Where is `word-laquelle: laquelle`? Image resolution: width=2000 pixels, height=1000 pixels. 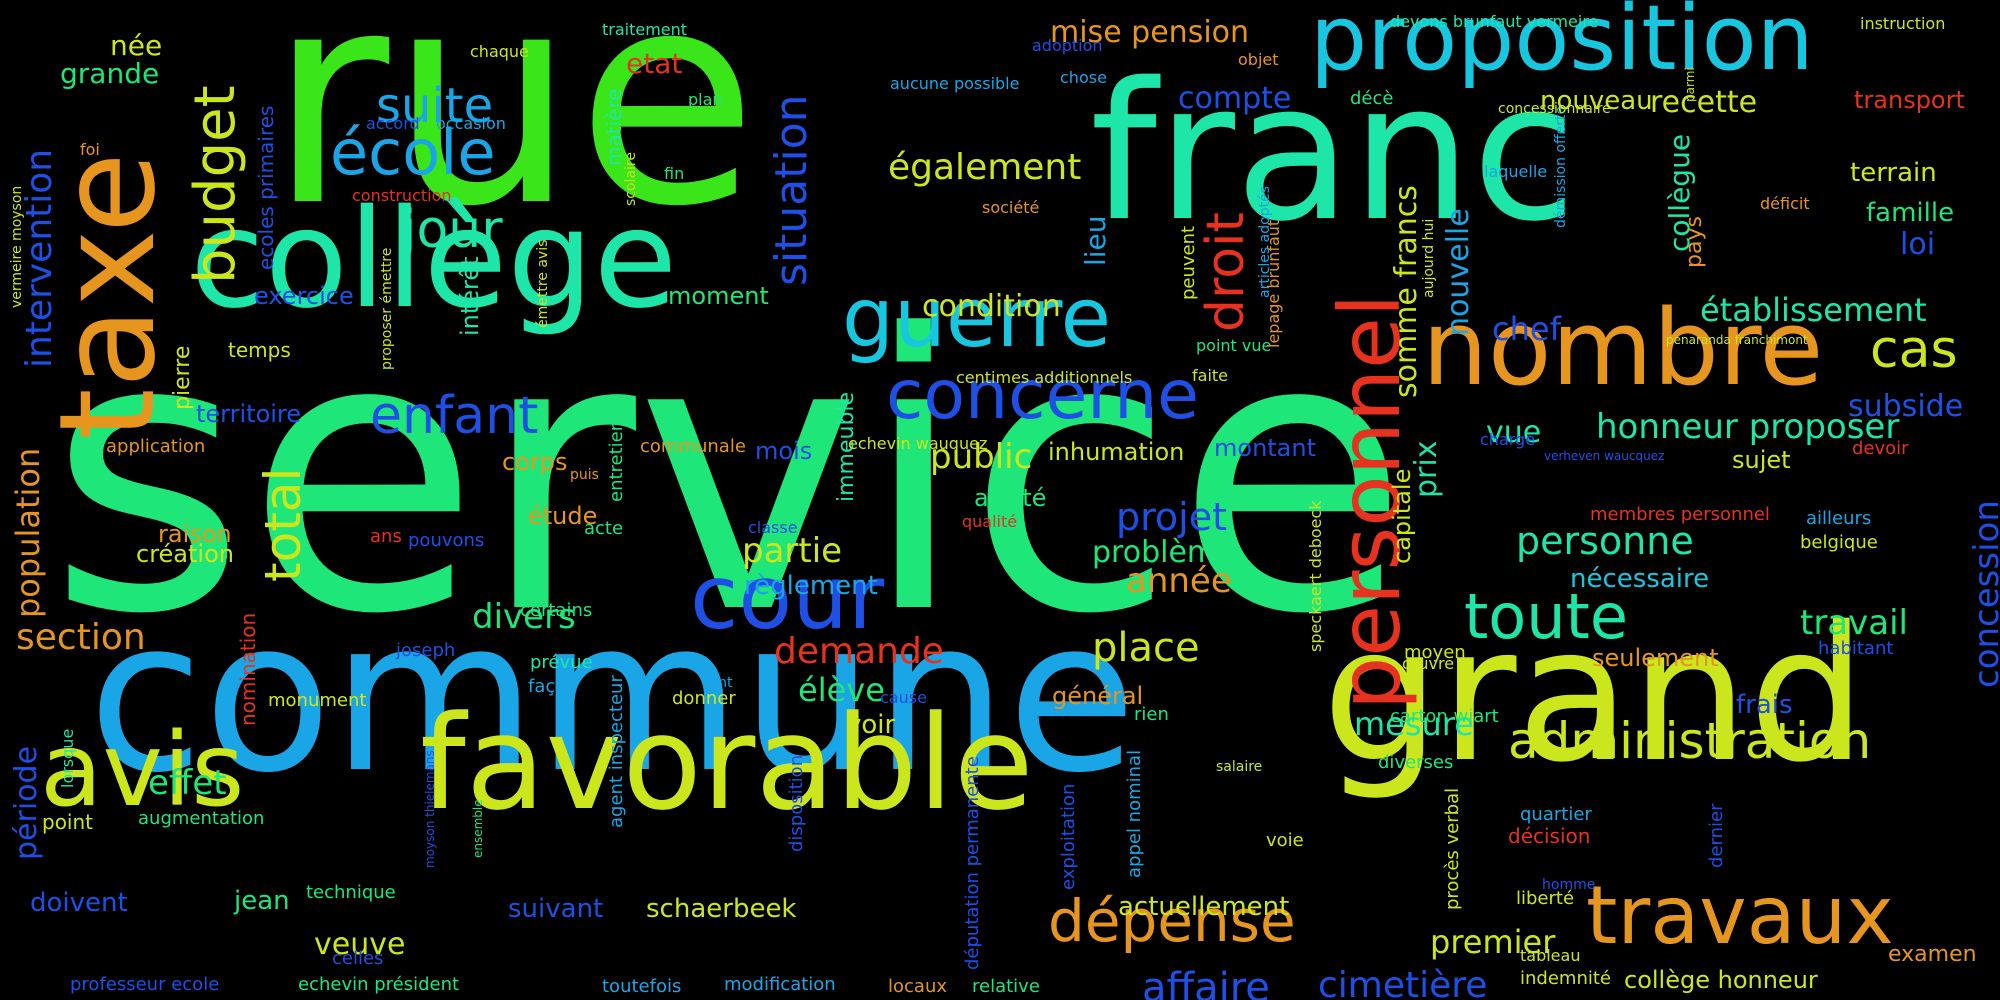
word-laquelle: laquelle is located at coordinates (1516, 171).